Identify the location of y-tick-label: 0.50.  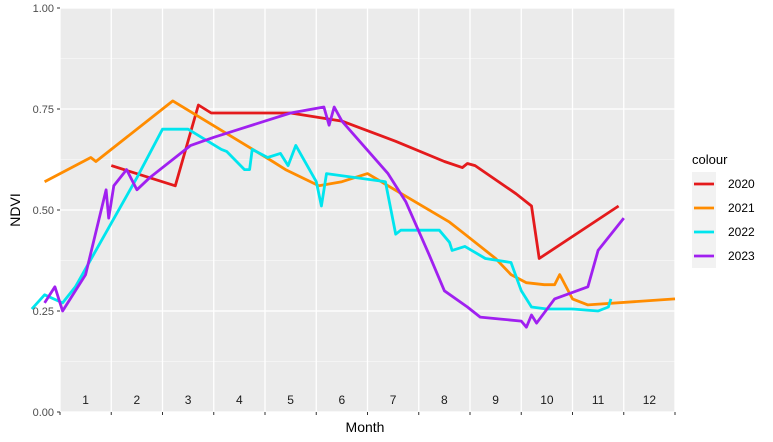
(43, 211).